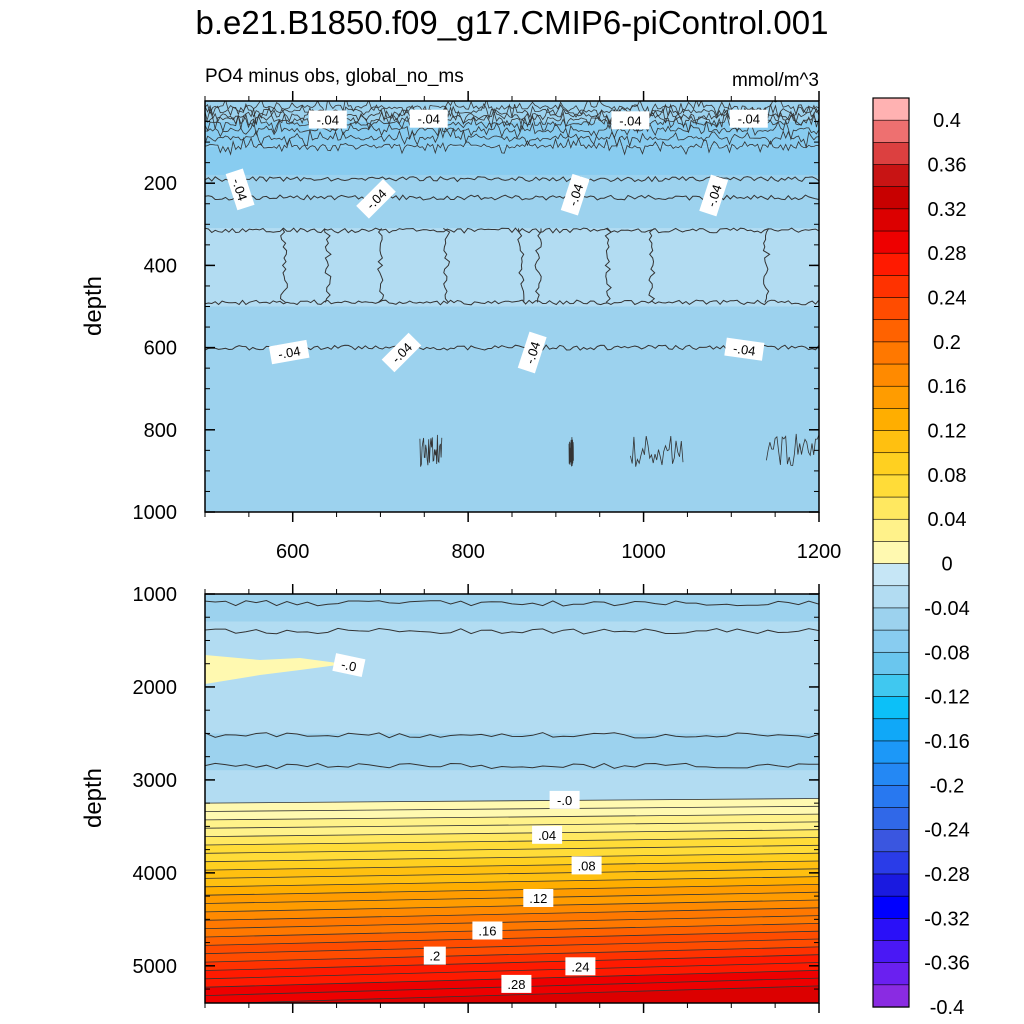 The width and height of the screenshot is (1024, 1024). I want to click on x-tick-label: 600, so click(292, 552).